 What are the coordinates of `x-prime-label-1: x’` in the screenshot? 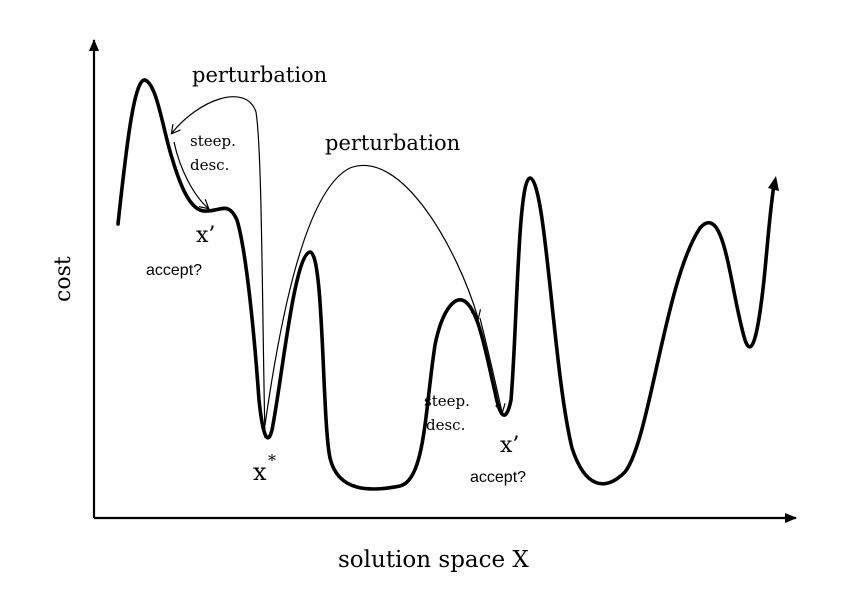 It's located at (205, 235).